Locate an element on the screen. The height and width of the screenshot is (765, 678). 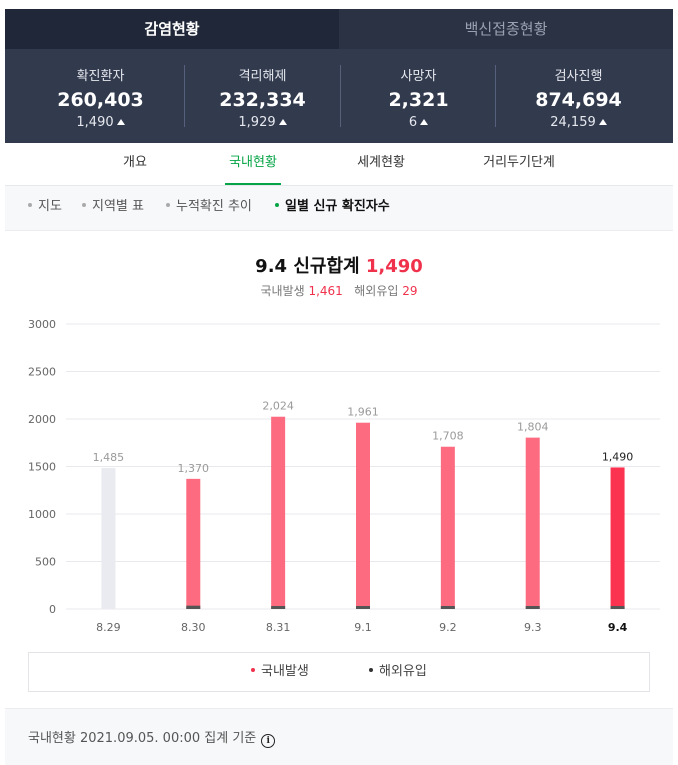
filter-cumulative-trend: 누적확진 추이 is located at coordinates (209, 207).